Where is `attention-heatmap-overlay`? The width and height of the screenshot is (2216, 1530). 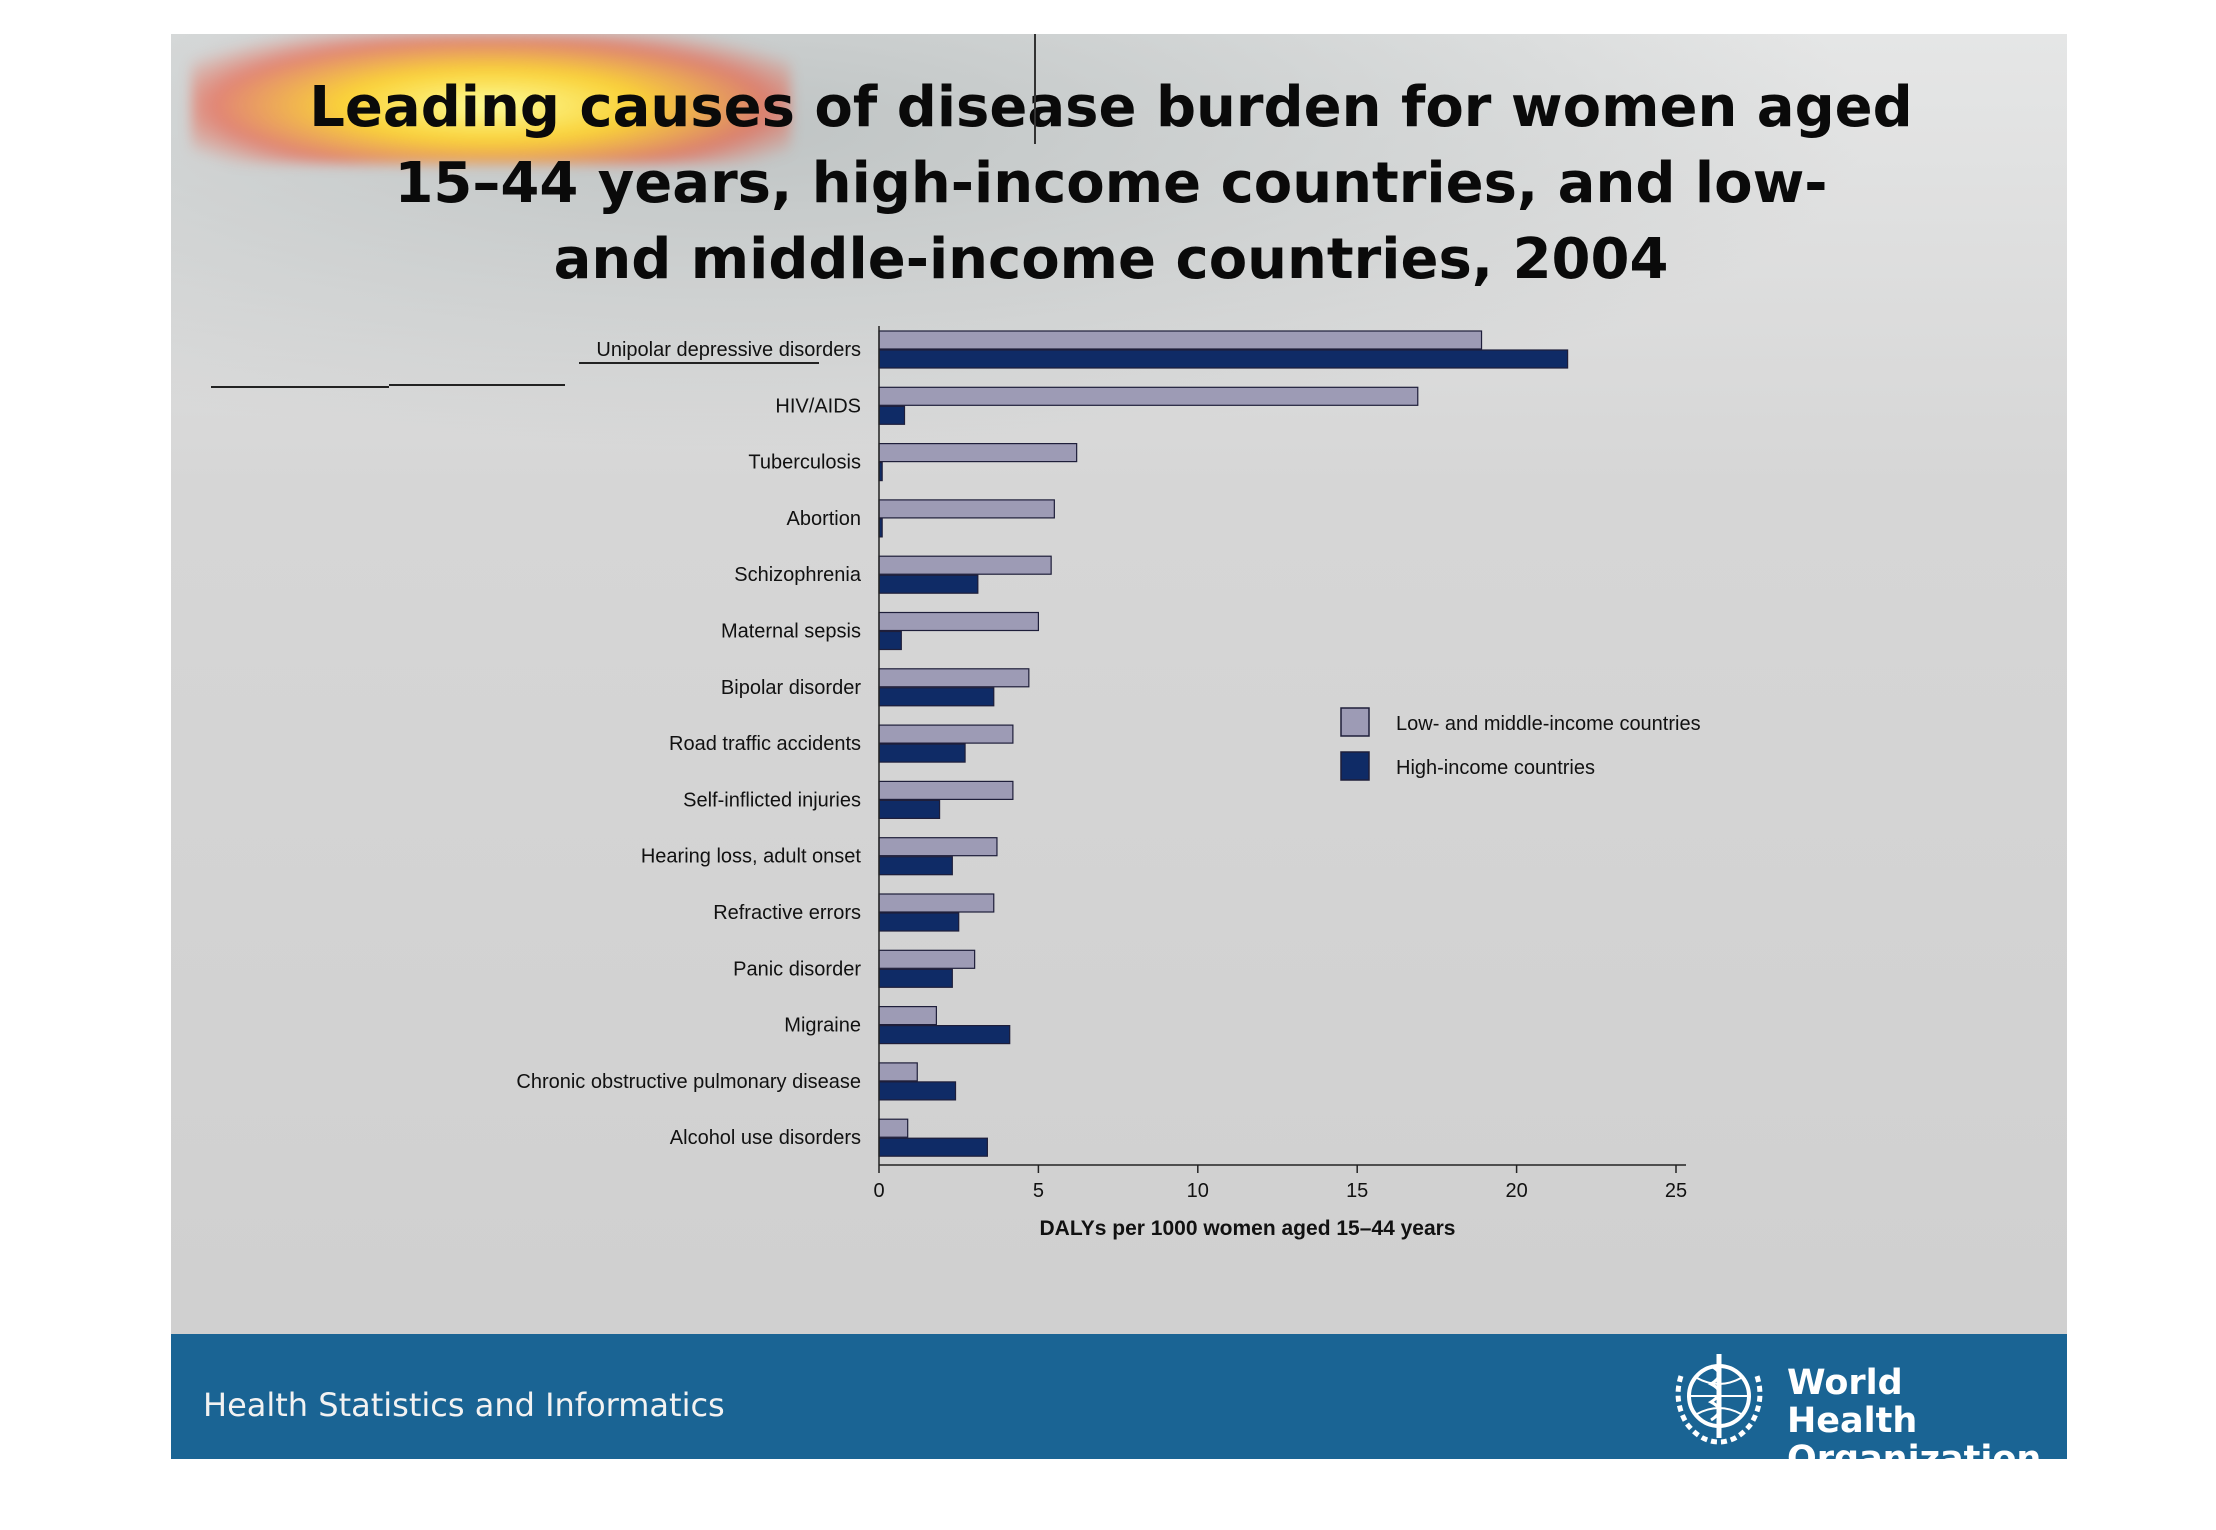 attention-heatmap-overlay is located at coordinates (491, 99).